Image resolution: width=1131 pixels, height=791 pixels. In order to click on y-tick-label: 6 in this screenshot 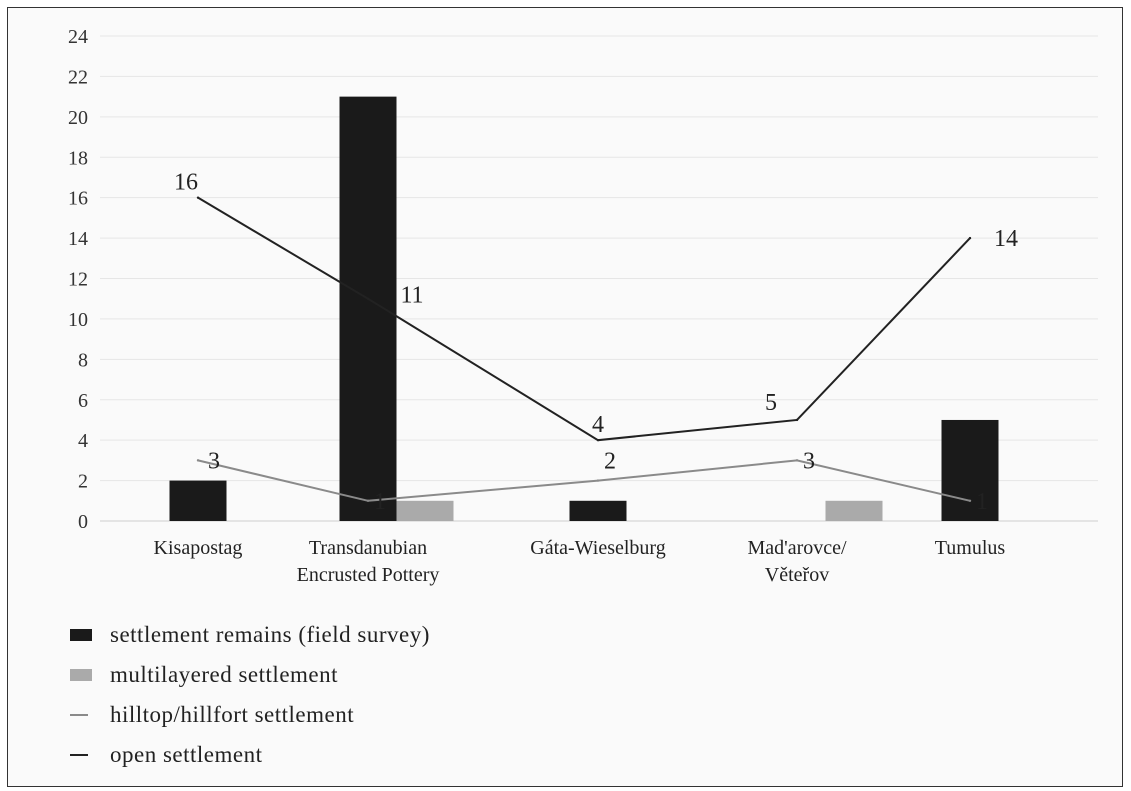, I will do `click(83, 401)`.